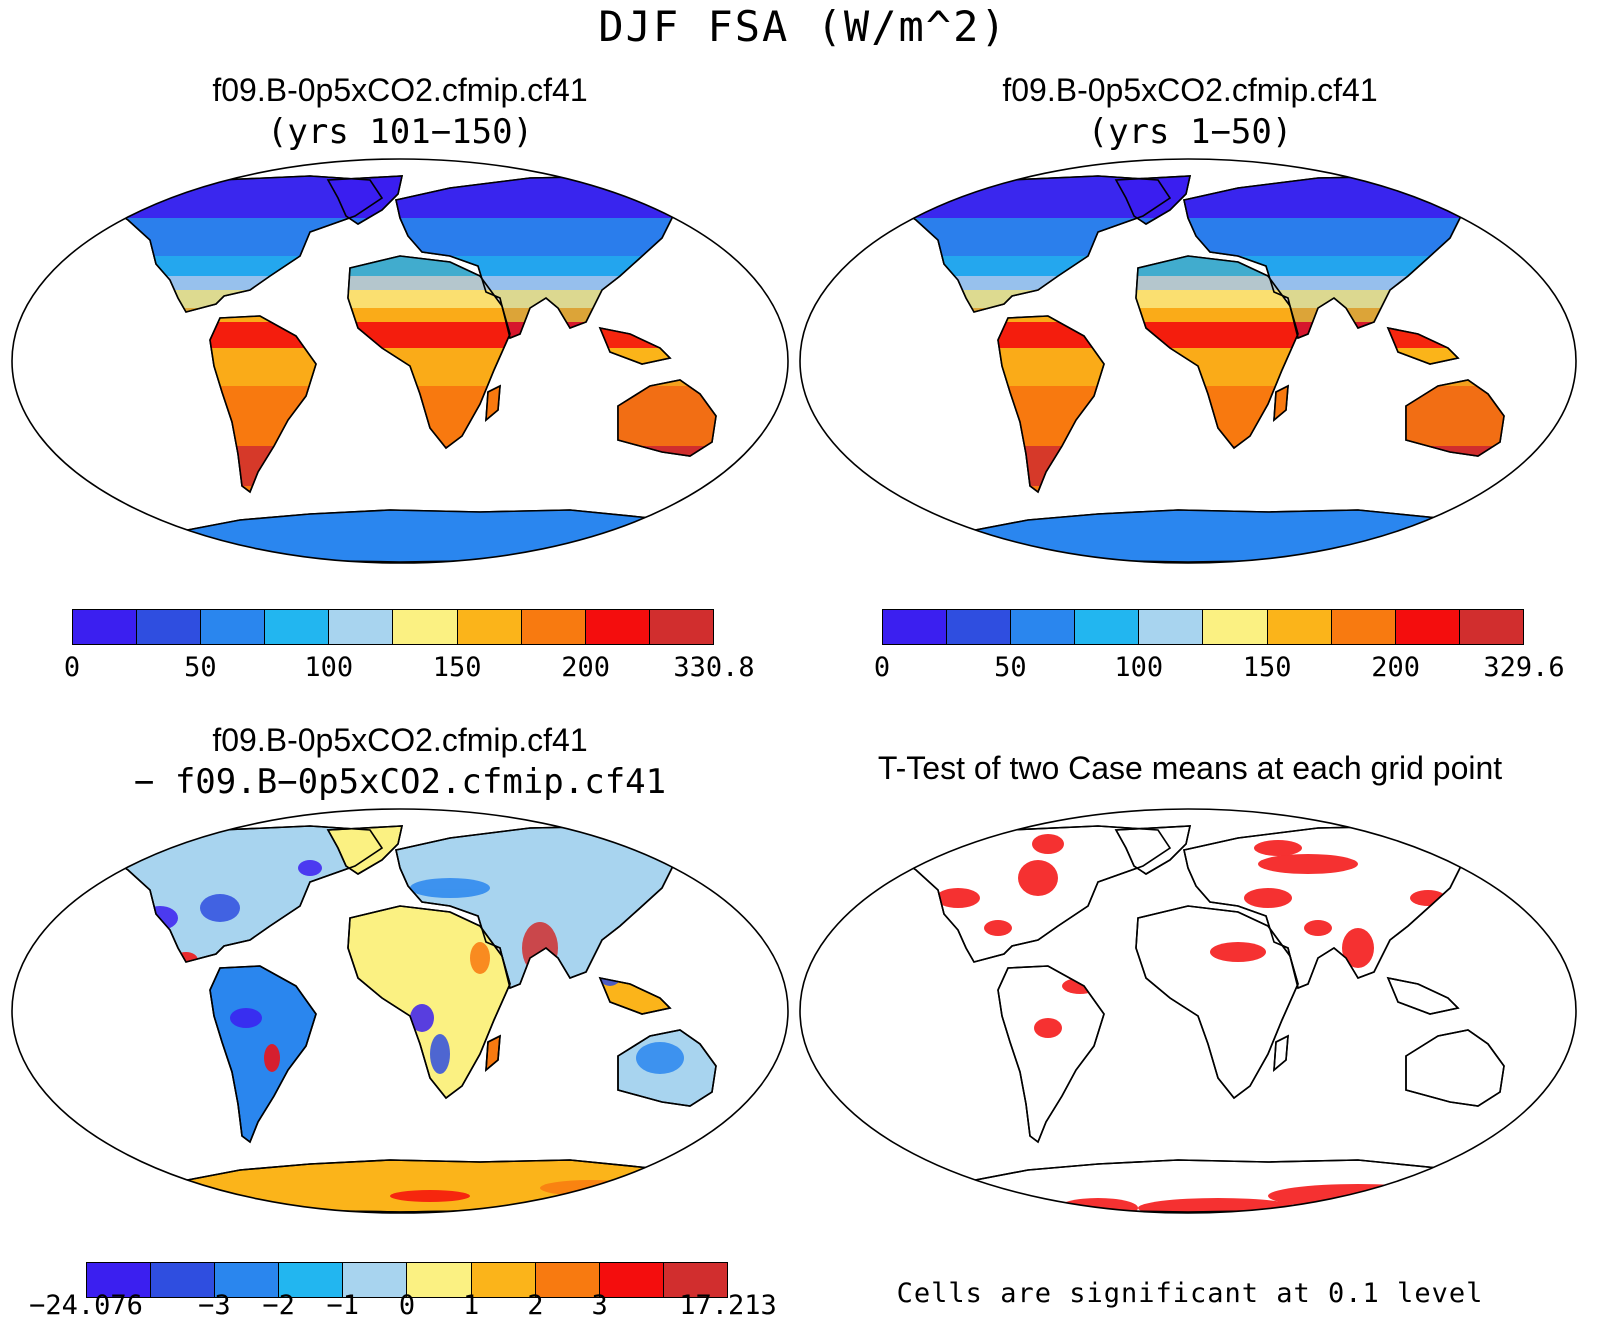 This screenshot has width=1606, height=1327. What do you see at coordinates (86, 1305) in the screenshot?
I see `colorbar-tick-label: −24.076` at bounding box center [86, 1305].